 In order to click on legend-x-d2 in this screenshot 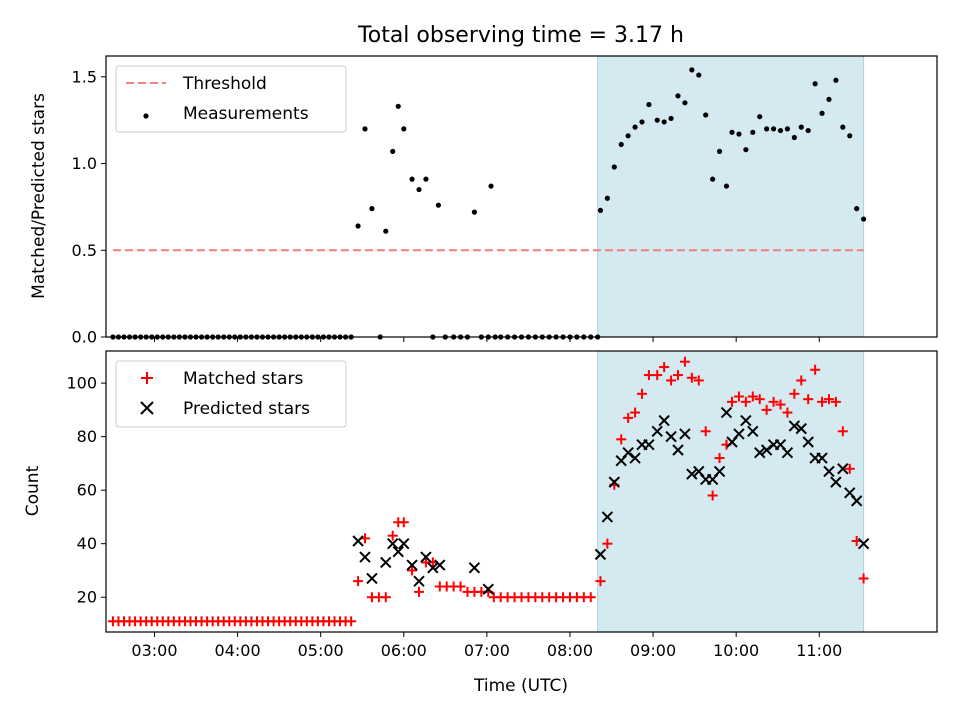, I will do `click(147, 408)`.